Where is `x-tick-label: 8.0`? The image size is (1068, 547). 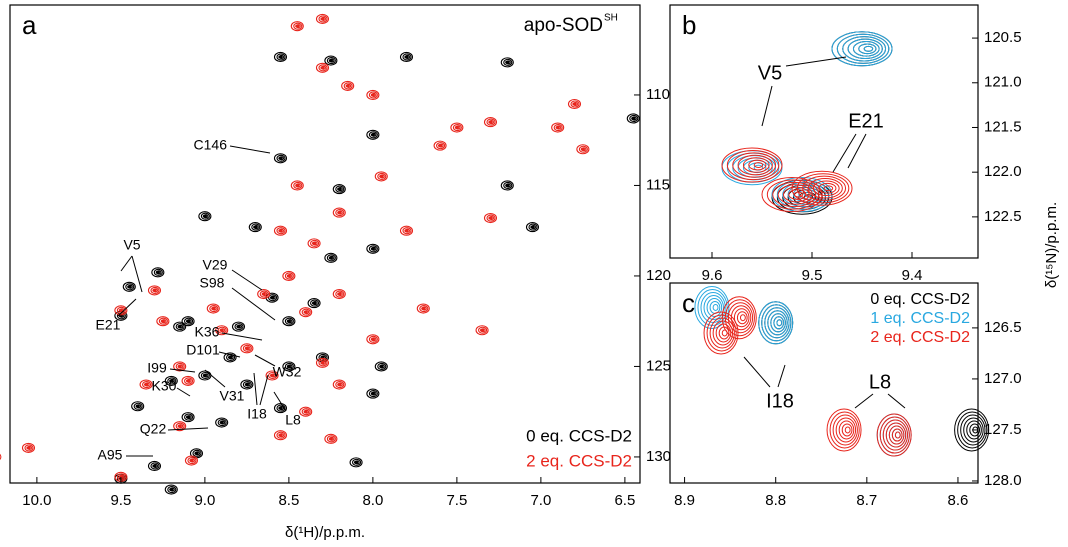 x-tick-label: 8.0 is located at coordinates (372, 500).